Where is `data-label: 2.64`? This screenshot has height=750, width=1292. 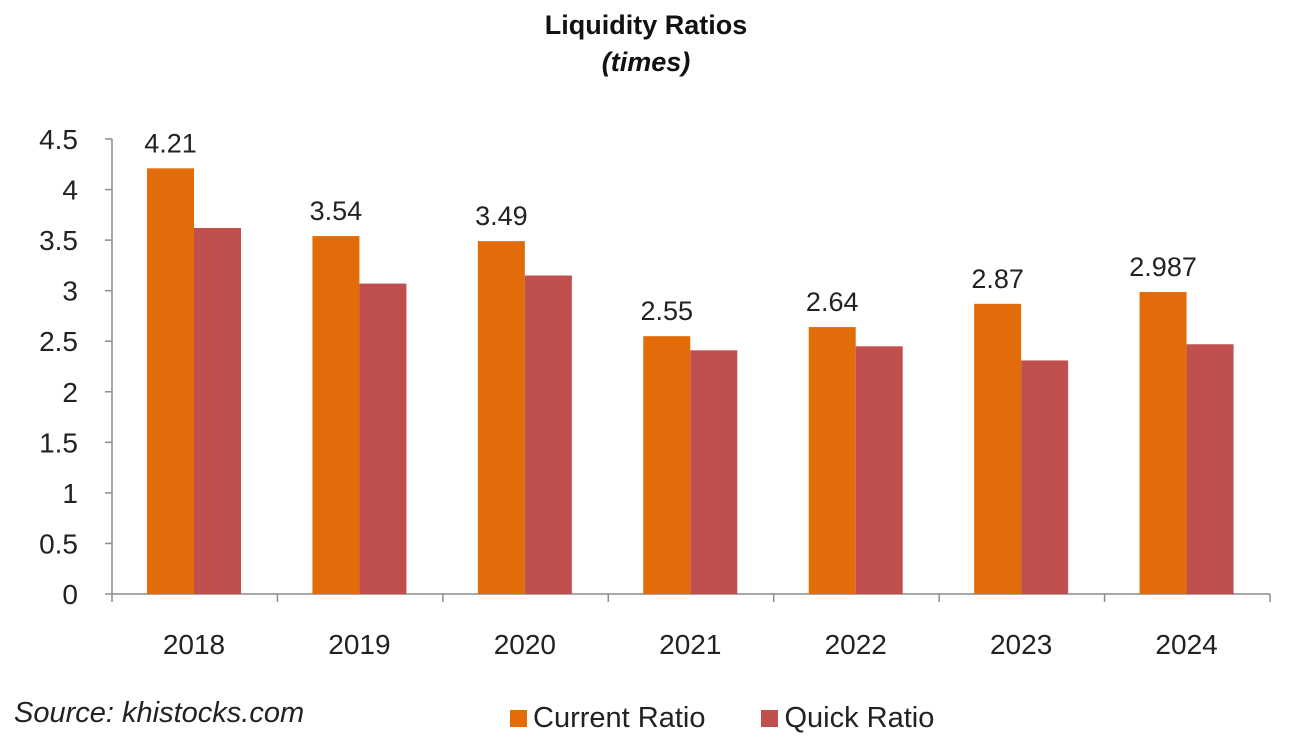
data-label: 2.64 is located at coordinates (832, 302).